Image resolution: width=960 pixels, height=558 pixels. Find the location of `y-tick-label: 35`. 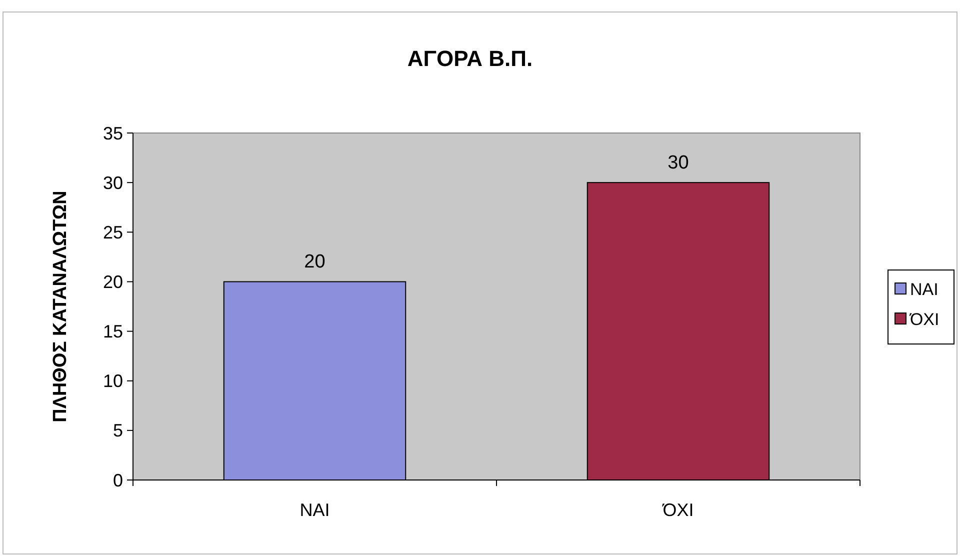

y-tick-label: 35 is located at coordinates (112, 133).